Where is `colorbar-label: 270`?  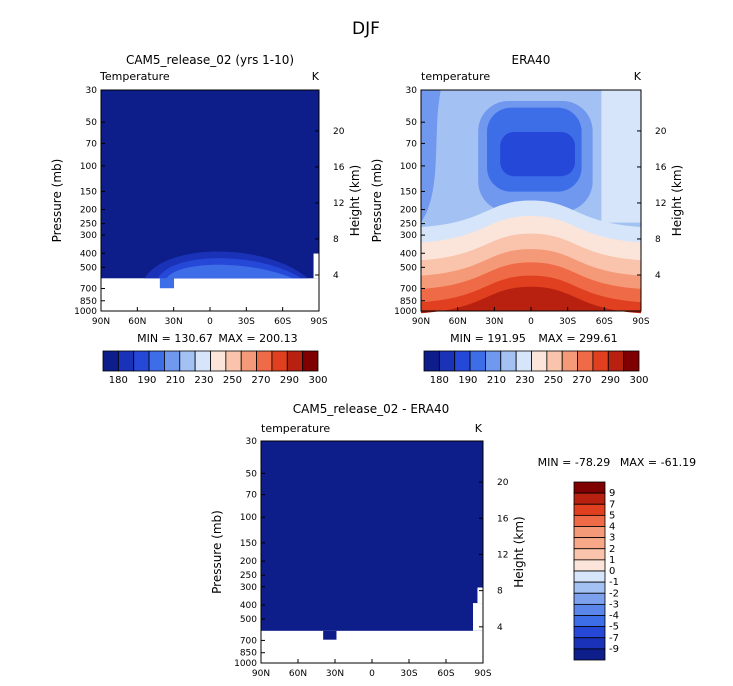
colorbar-label: 270 is located at coordinates (581, 380).